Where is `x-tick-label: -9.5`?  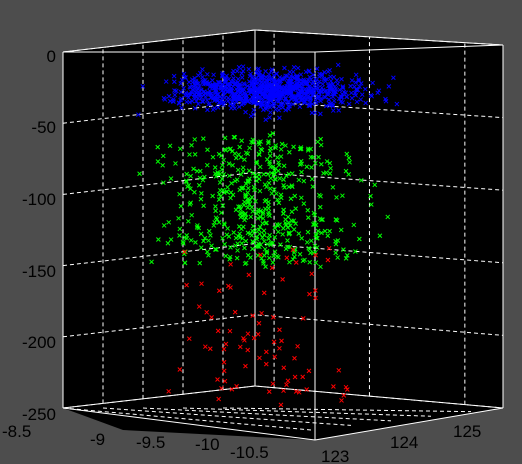
x-tick-label: -9.5 is located at coordinates (150, 442).